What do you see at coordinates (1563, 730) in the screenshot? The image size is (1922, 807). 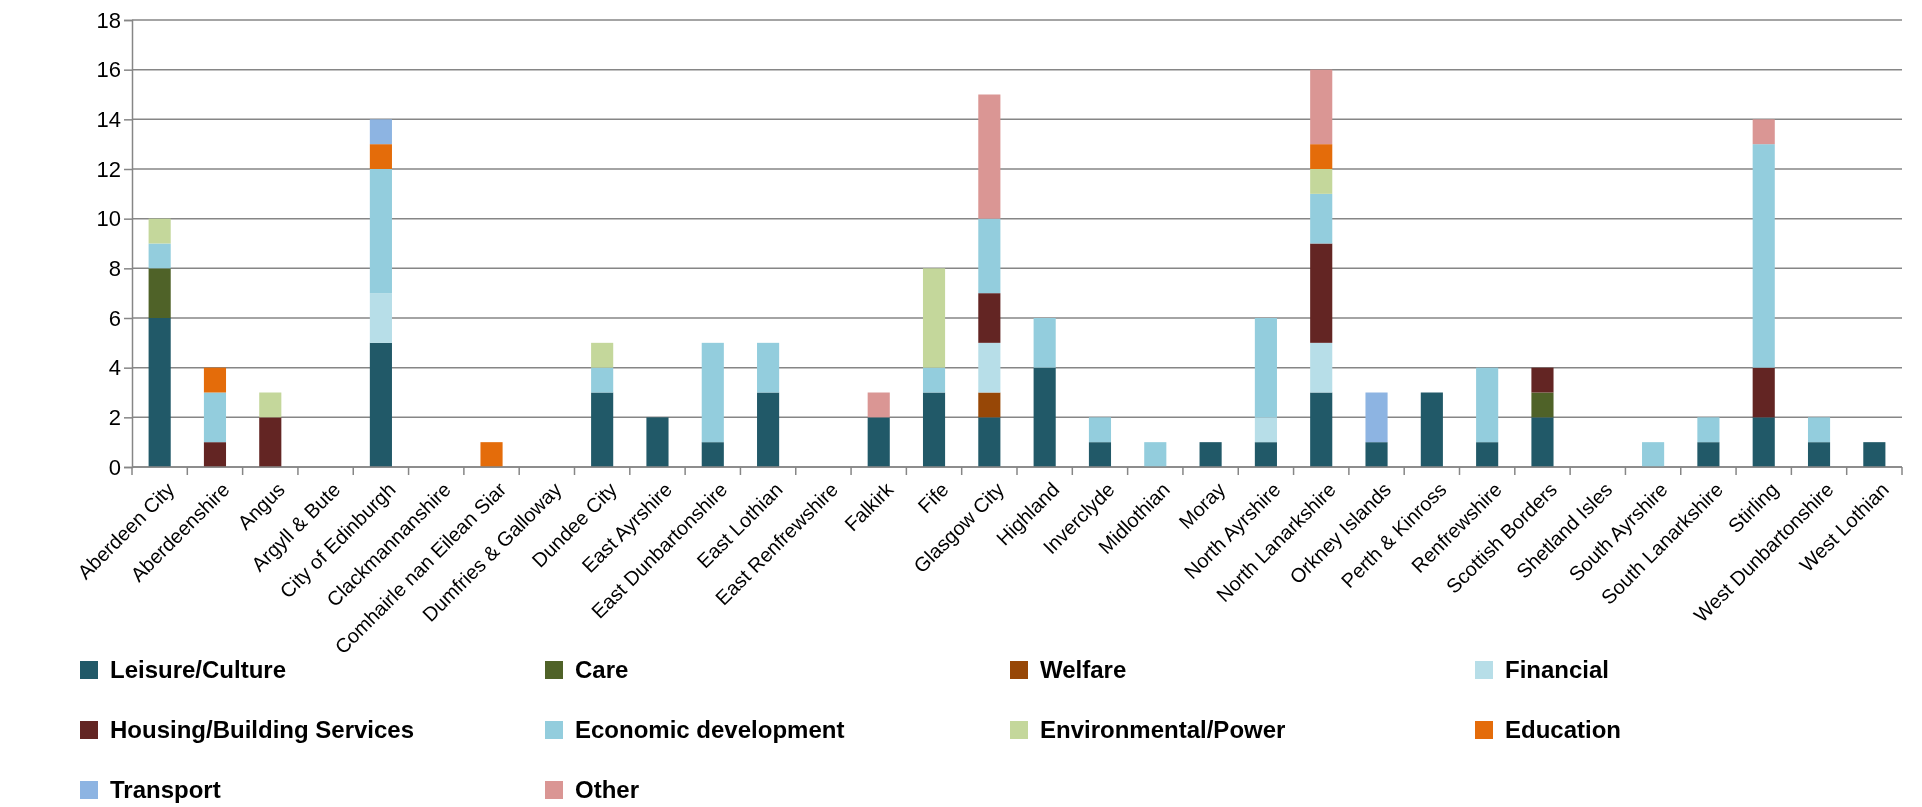 I see `legend-label: Education` at bounding box center [1563, 730].